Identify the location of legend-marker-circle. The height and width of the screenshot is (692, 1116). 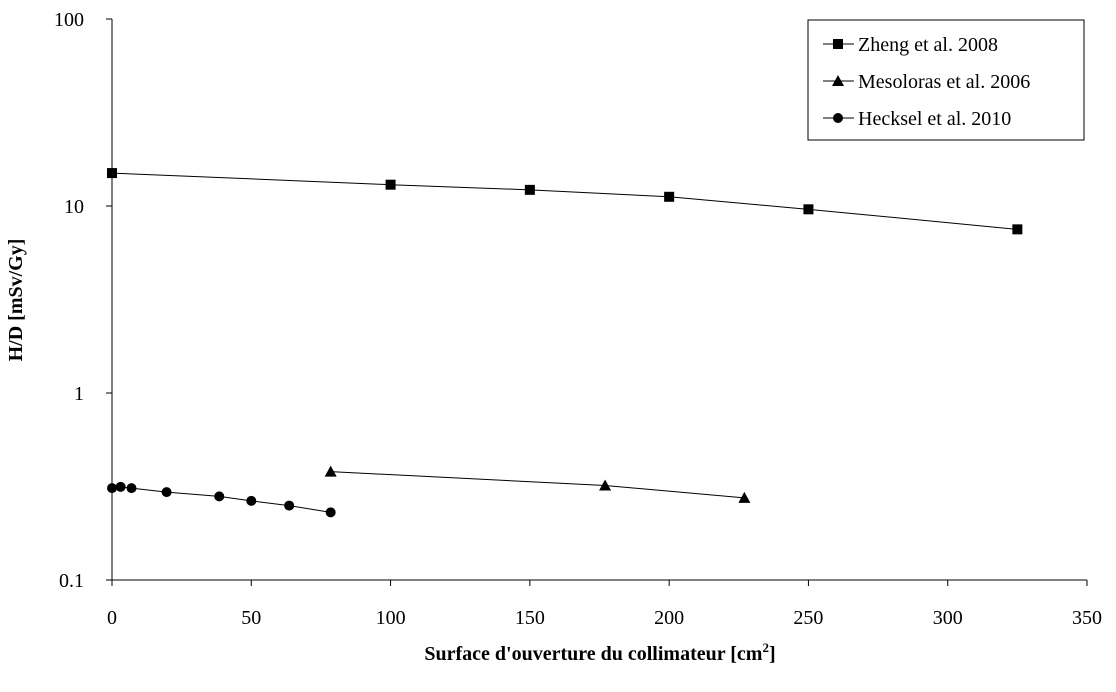
(838, 118).